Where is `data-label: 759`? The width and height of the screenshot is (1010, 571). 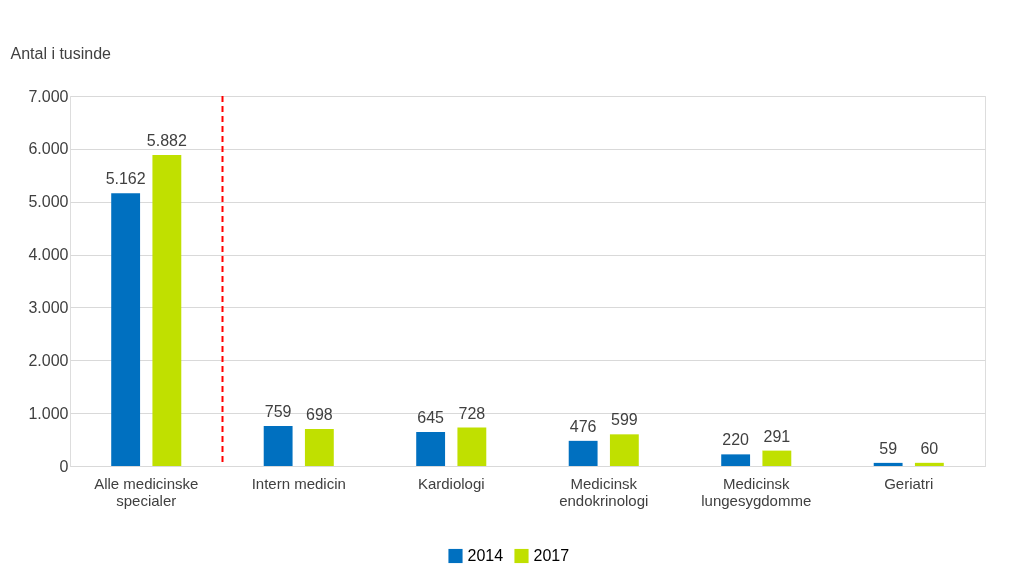 data-label: 759 is located at coordinates (278, 411).